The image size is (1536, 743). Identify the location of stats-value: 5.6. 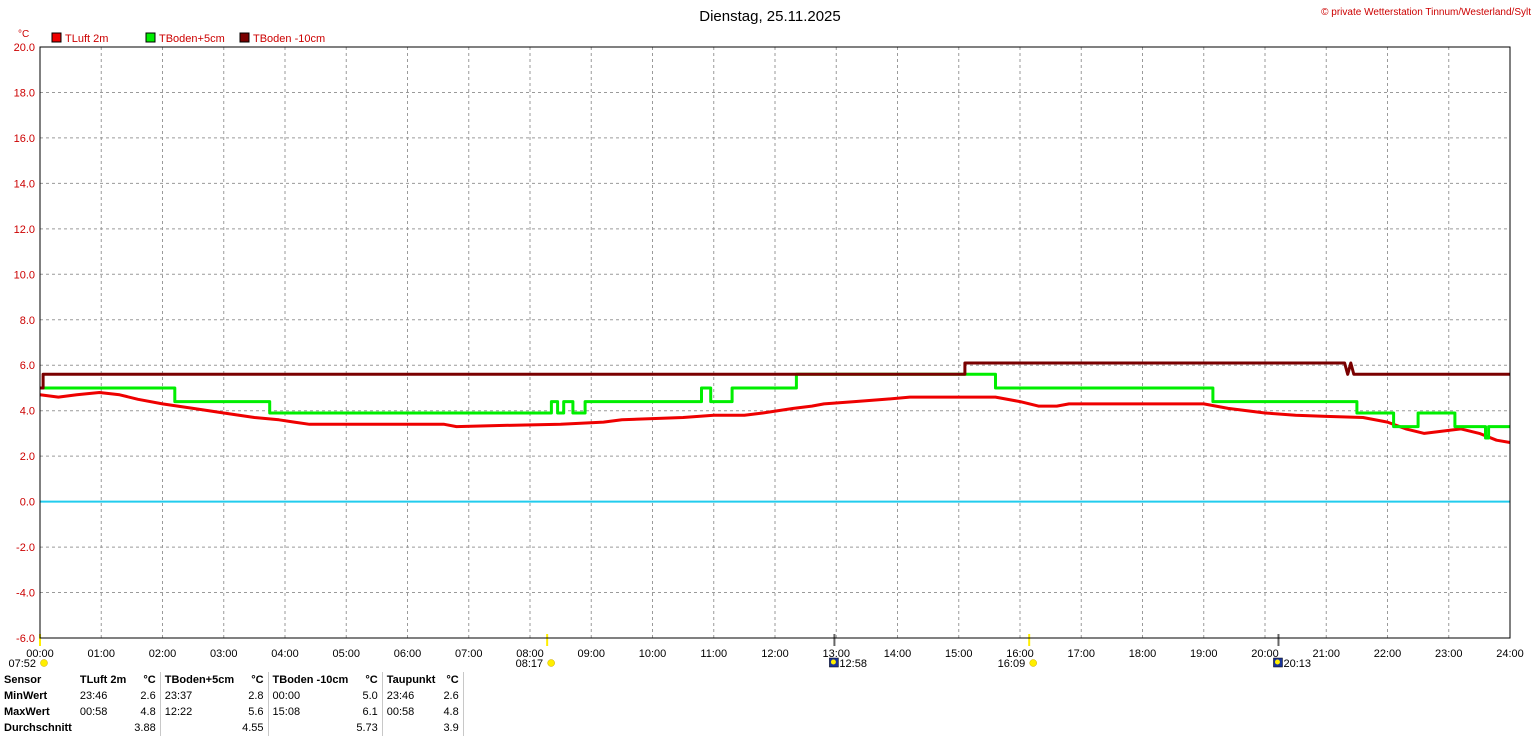
(253, 712).